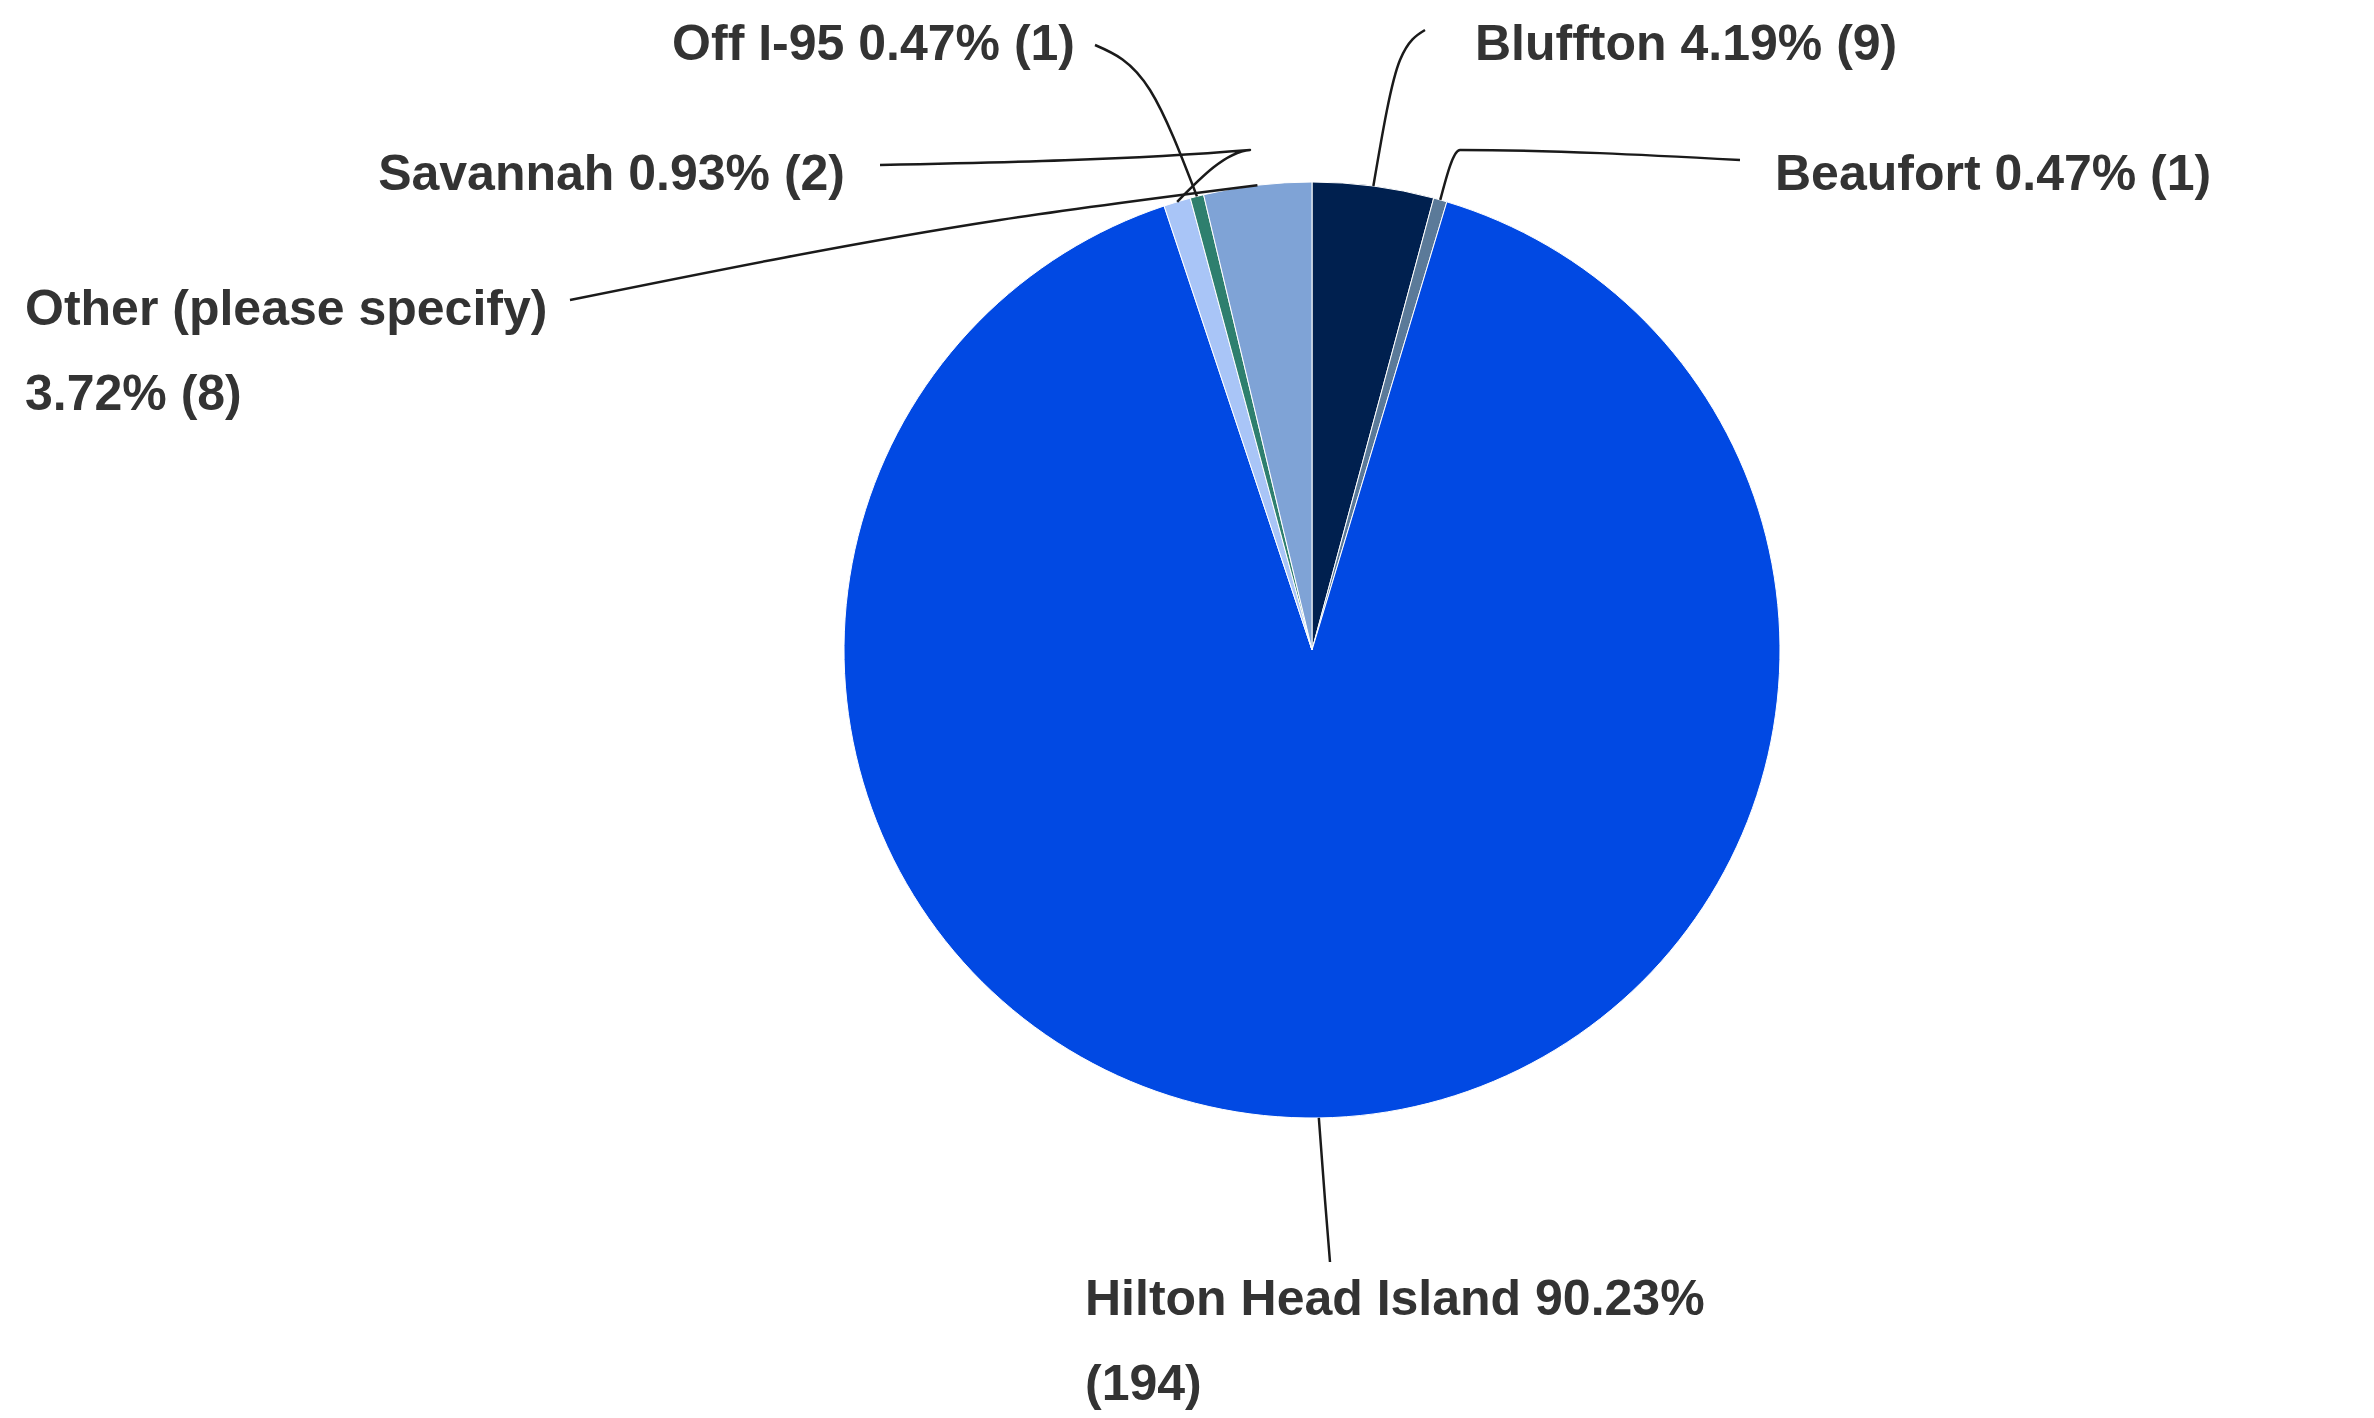  I want to click on slice-label: Other (please specify), so click(286, 308).